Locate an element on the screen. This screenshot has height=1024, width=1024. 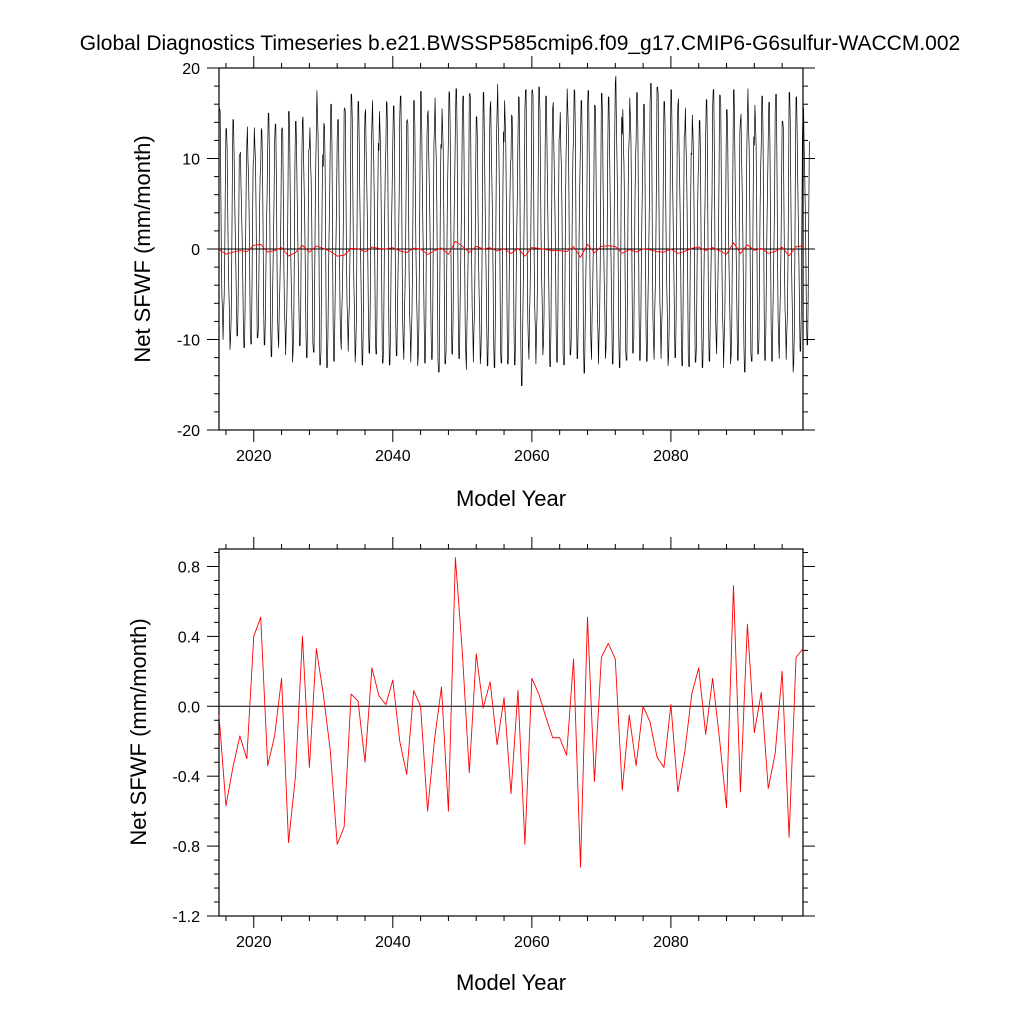
series-line-annual-mean is located at coordinates (511, 249).